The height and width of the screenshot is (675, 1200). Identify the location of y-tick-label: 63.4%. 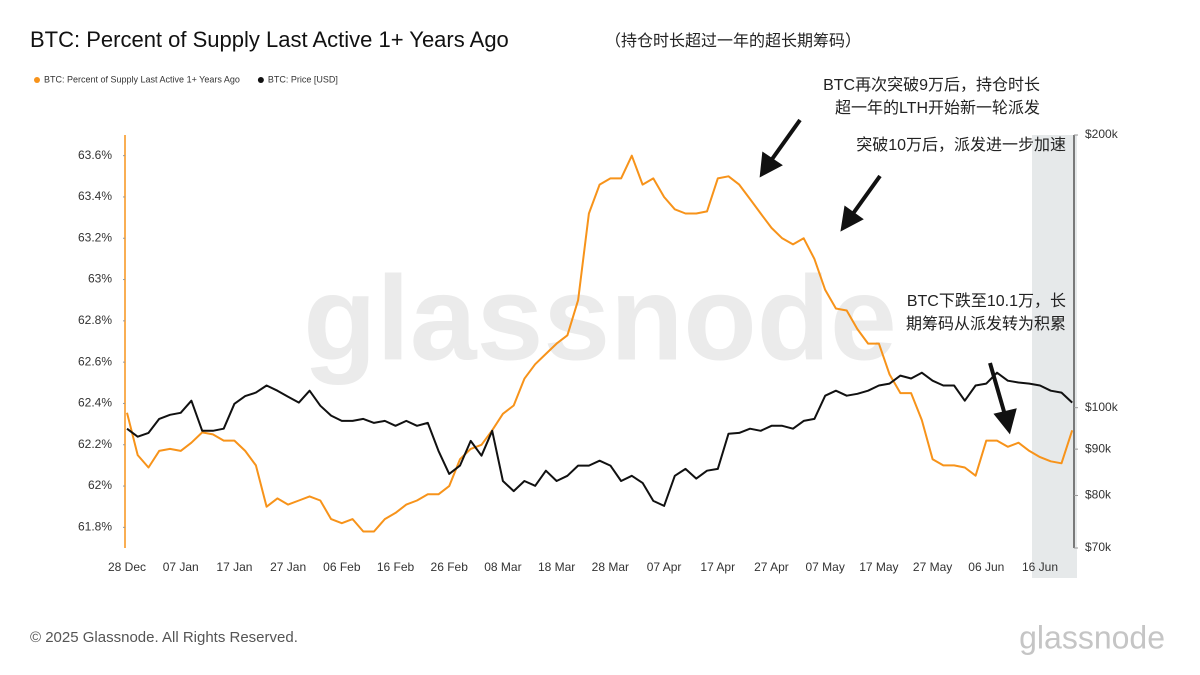
(95, 196).